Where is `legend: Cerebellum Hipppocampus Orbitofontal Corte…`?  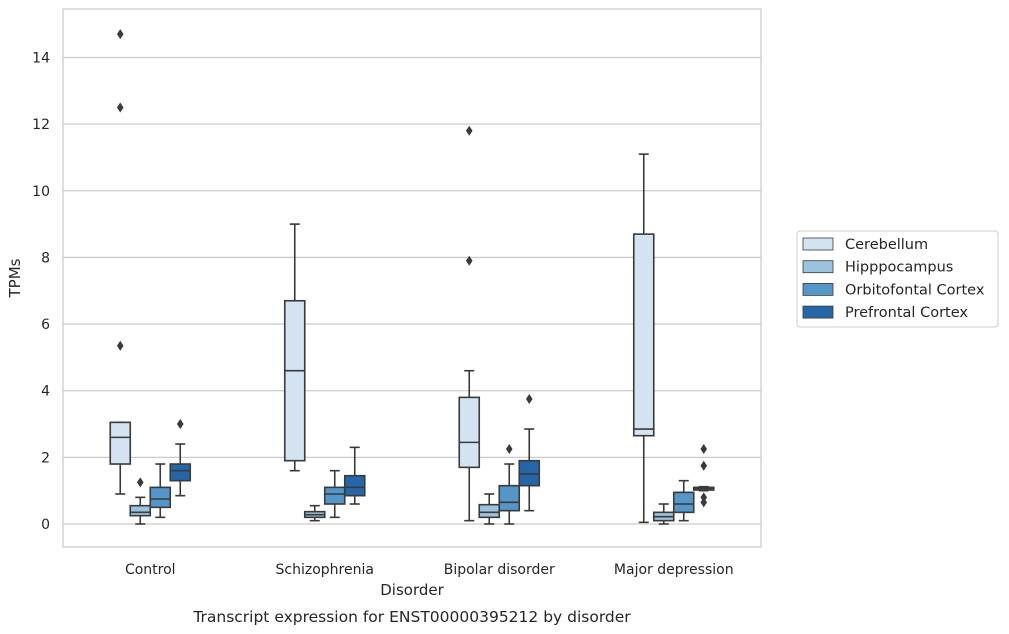 legend: Cerebellum Hipppocampus Orbitofontal Corte… is located at coordinates (897, 279).